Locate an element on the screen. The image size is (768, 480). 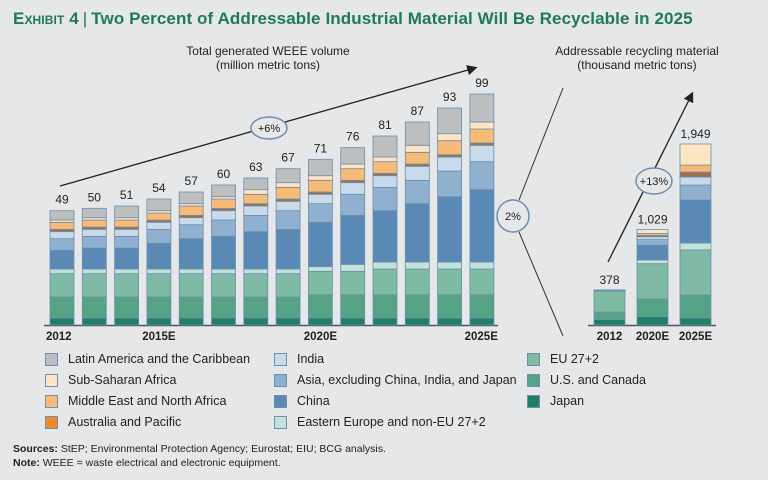
bar-segment-u-s-and-canada-2016E is located at coordinates (191, 307).